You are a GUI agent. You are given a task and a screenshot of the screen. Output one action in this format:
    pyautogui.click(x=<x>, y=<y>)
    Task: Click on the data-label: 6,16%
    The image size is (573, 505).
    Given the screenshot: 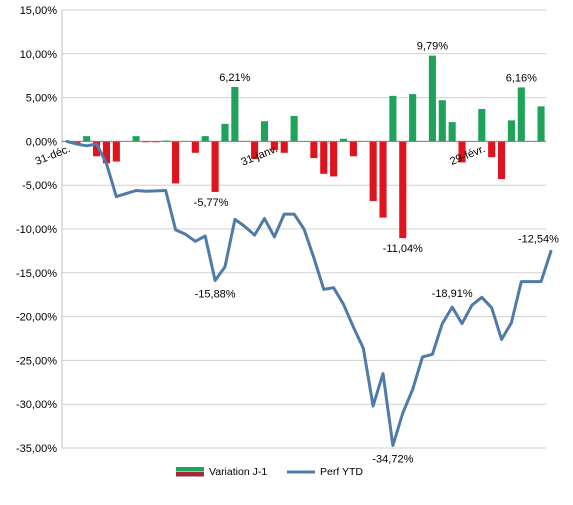 What is the action you would take?
    pyautogui.click(x=521, y=78)
    